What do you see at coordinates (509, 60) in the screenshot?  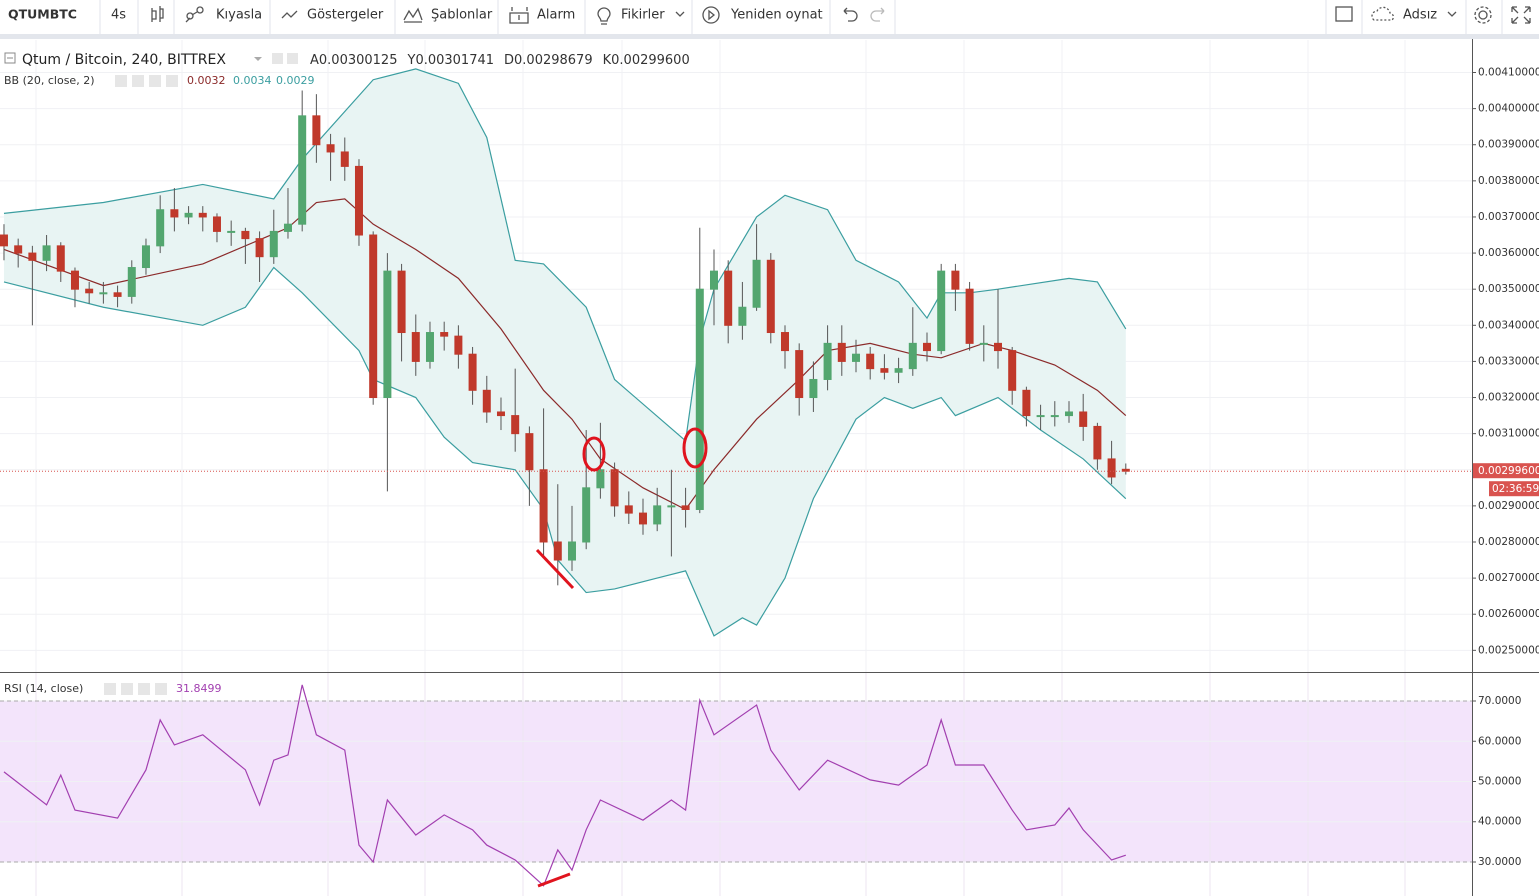 I see `ohlc-key: D` at bounding box center [509, 60].